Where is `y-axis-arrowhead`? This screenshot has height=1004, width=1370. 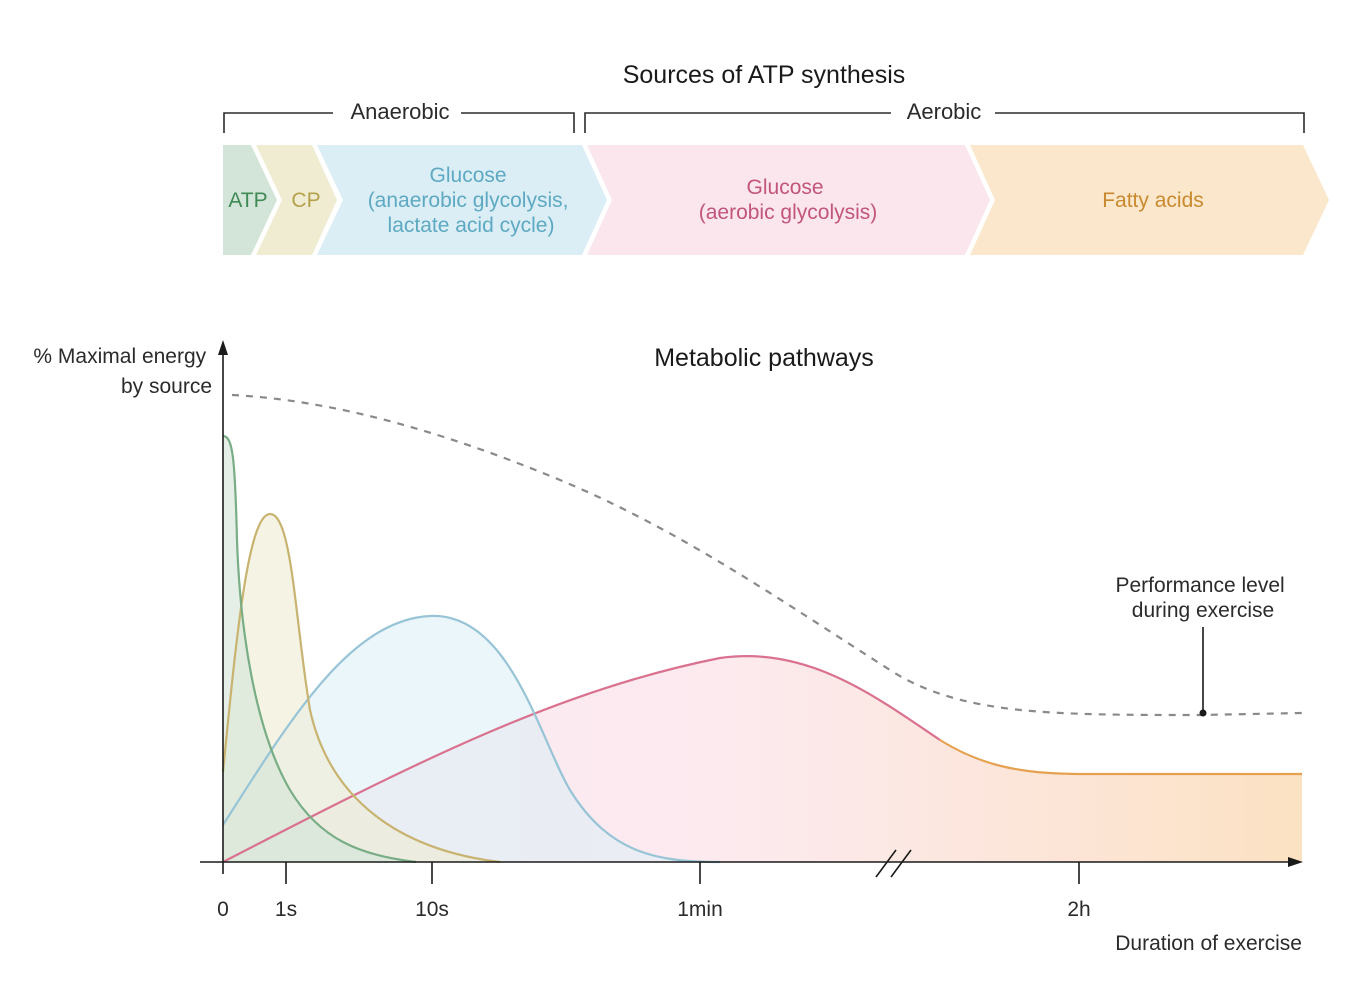 y-axis-arrowhead is located at coordinates (223, 347).